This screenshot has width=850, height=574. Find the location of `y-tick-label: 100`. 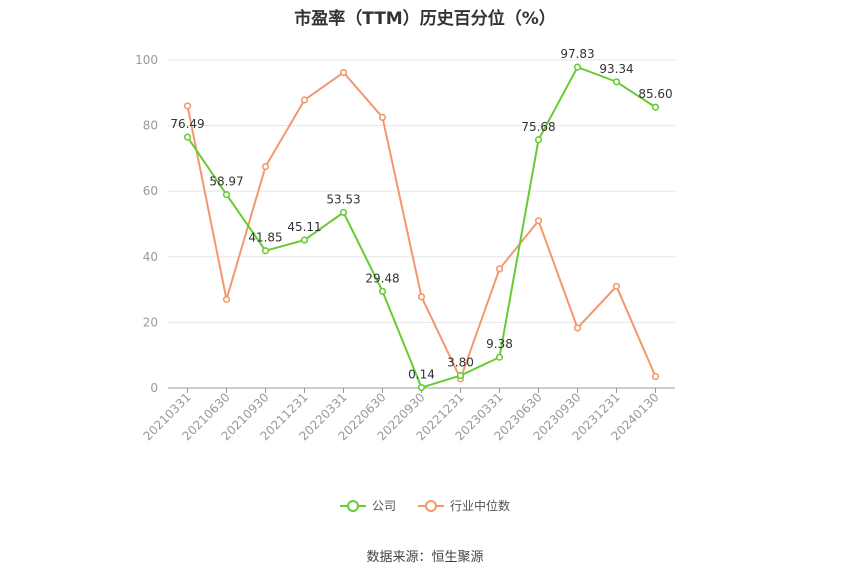

y-tick-label: 100 is located at coordinates (146, 60).